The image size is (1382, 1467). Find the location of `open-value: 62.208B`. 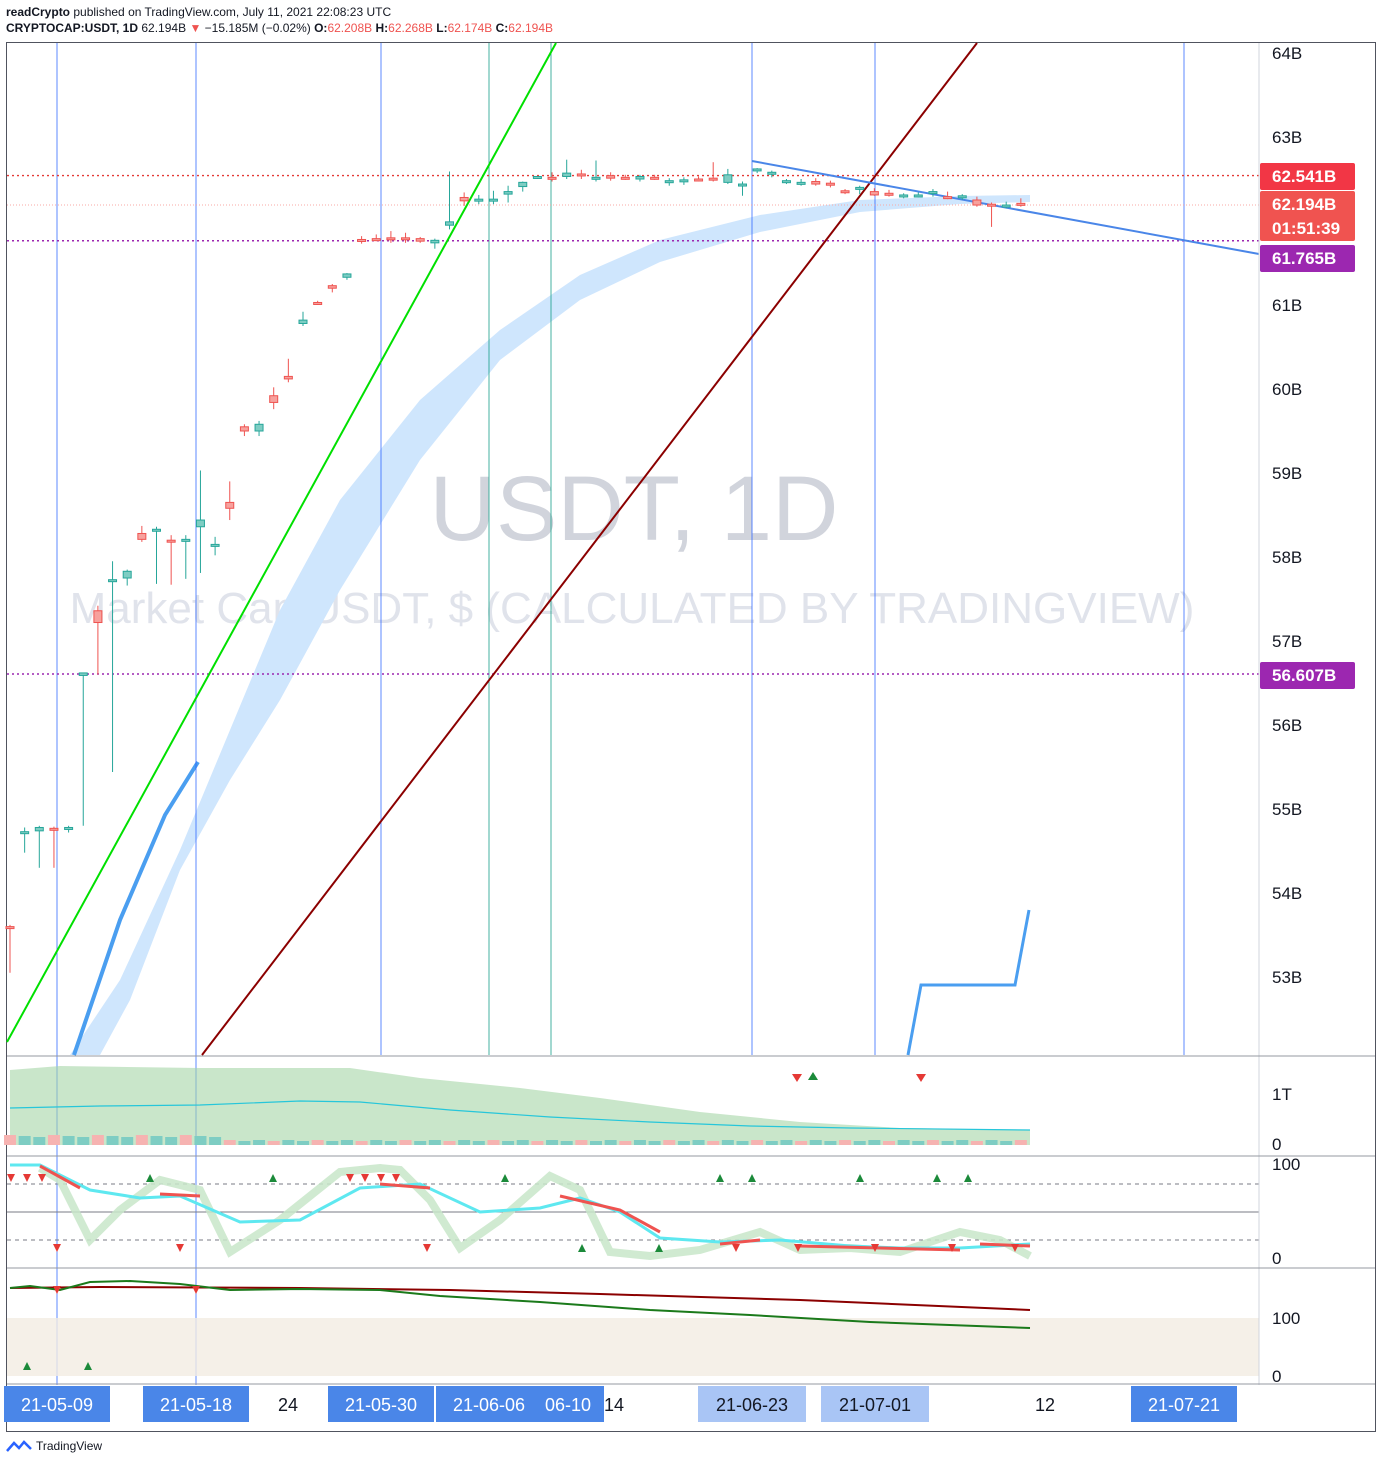

open-value: 62.208B is located at coordinates (350, 28).